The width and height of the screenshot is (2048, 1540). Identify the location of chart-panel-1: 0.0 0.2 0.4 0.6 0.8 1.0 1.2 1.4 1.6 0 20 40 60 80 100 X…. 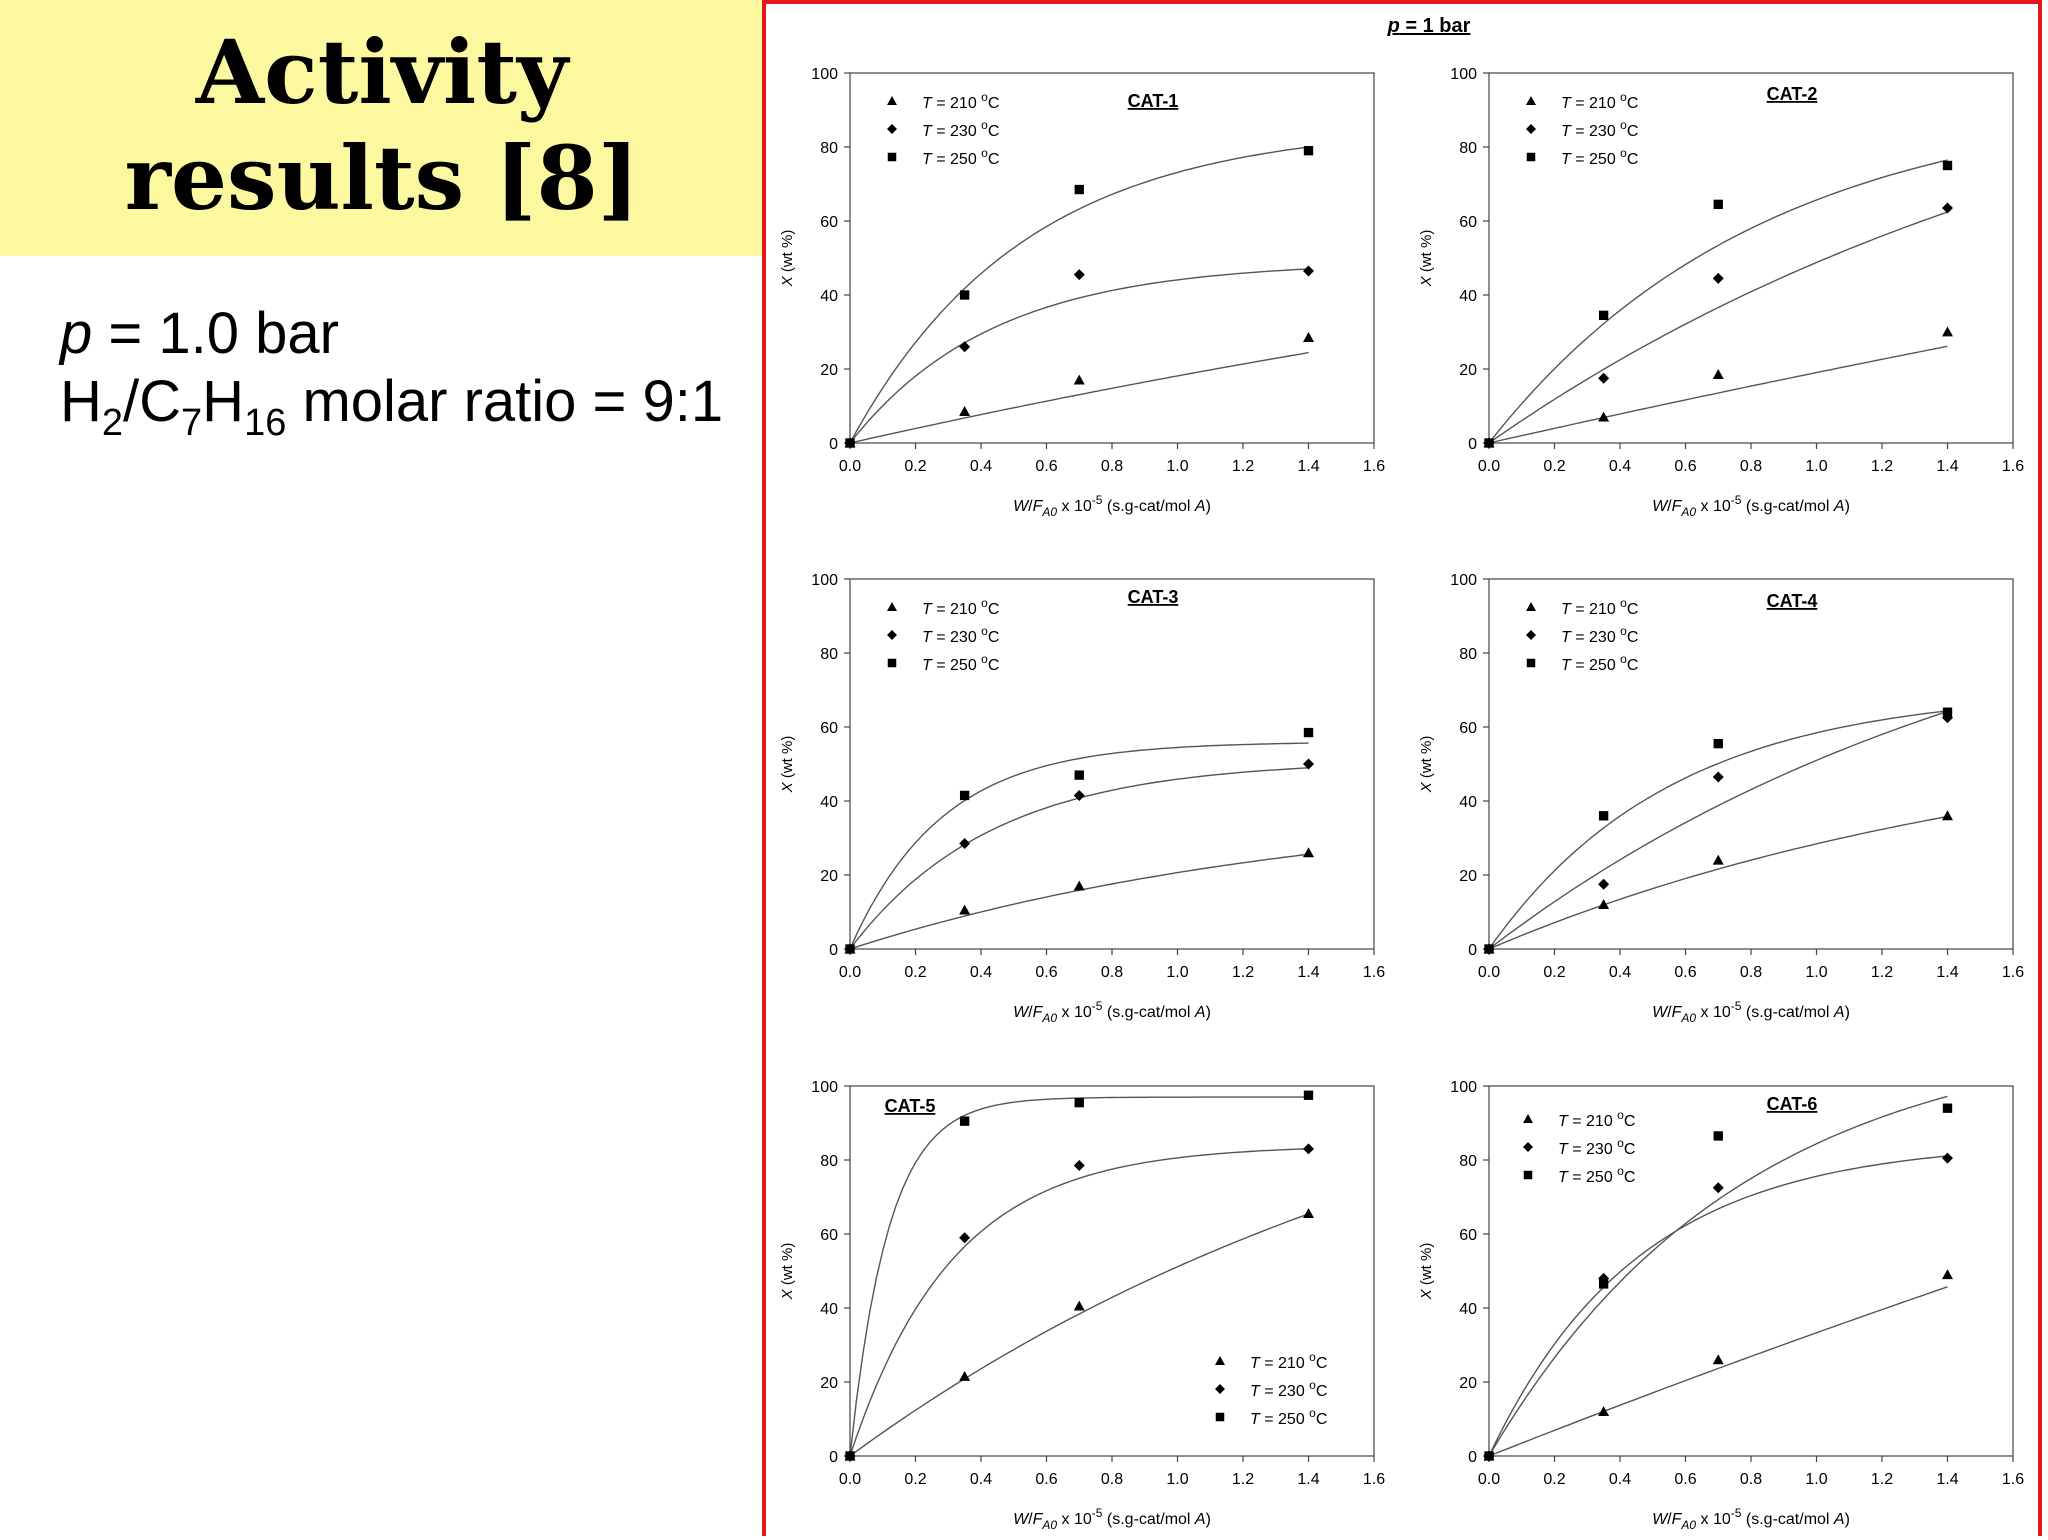
(1082, 292).